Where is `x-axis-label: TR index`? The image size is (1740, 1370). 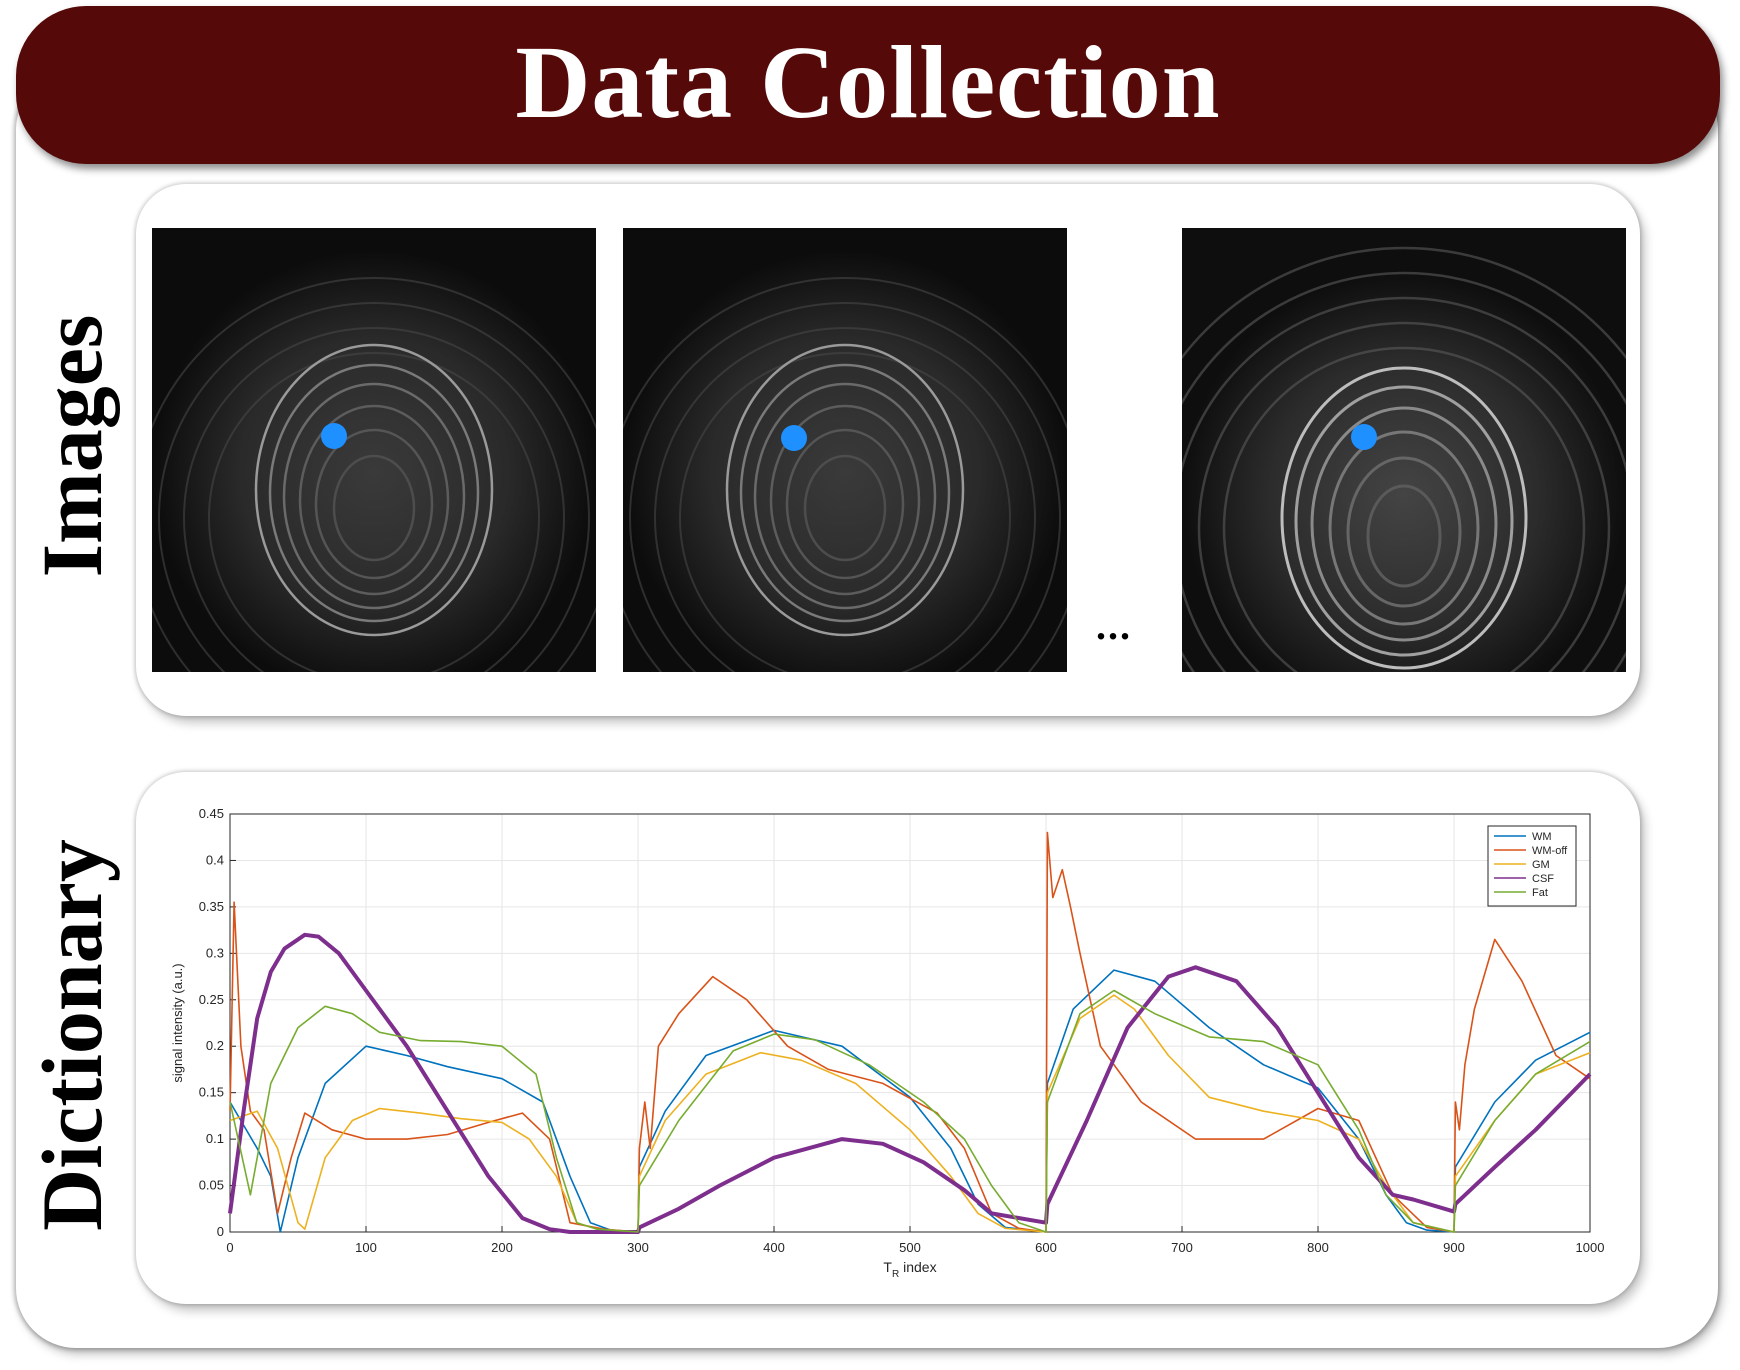 x-axis-label: TR index is located at coordinates (909, 1269).